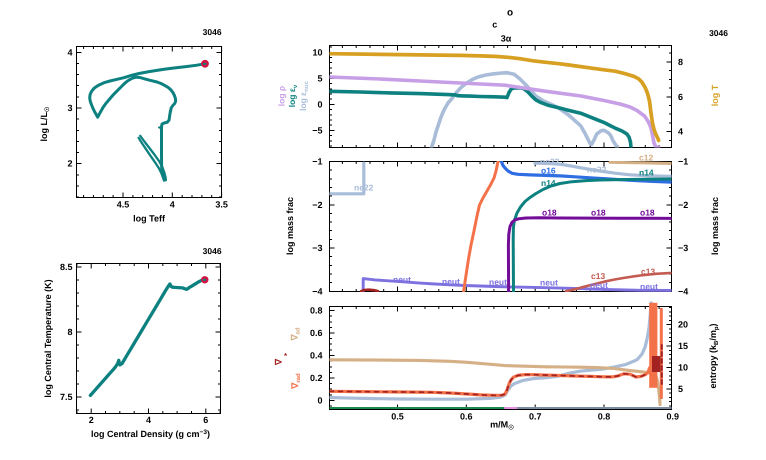 The image size is (766, 460). I want to click on svg-text: 0.4, so click(316, 356).